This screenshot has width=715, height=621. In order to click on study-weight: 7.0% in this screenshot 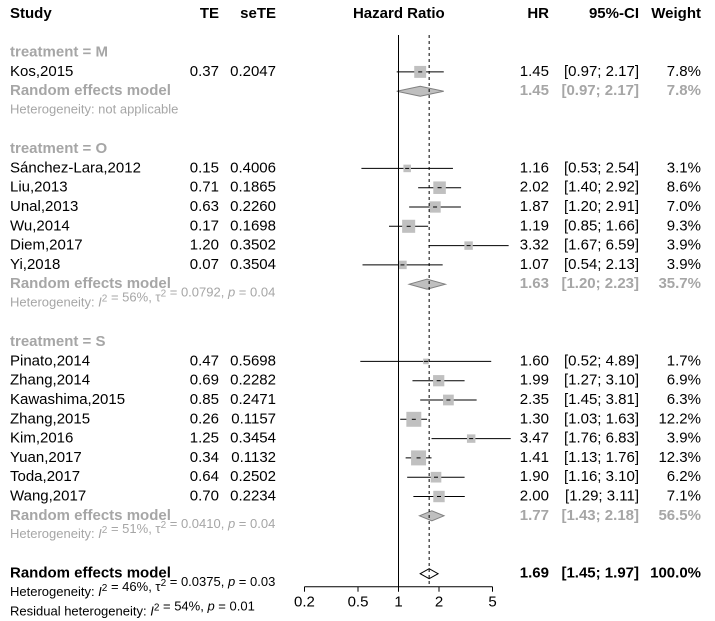, I will do `click(684, 206)`.